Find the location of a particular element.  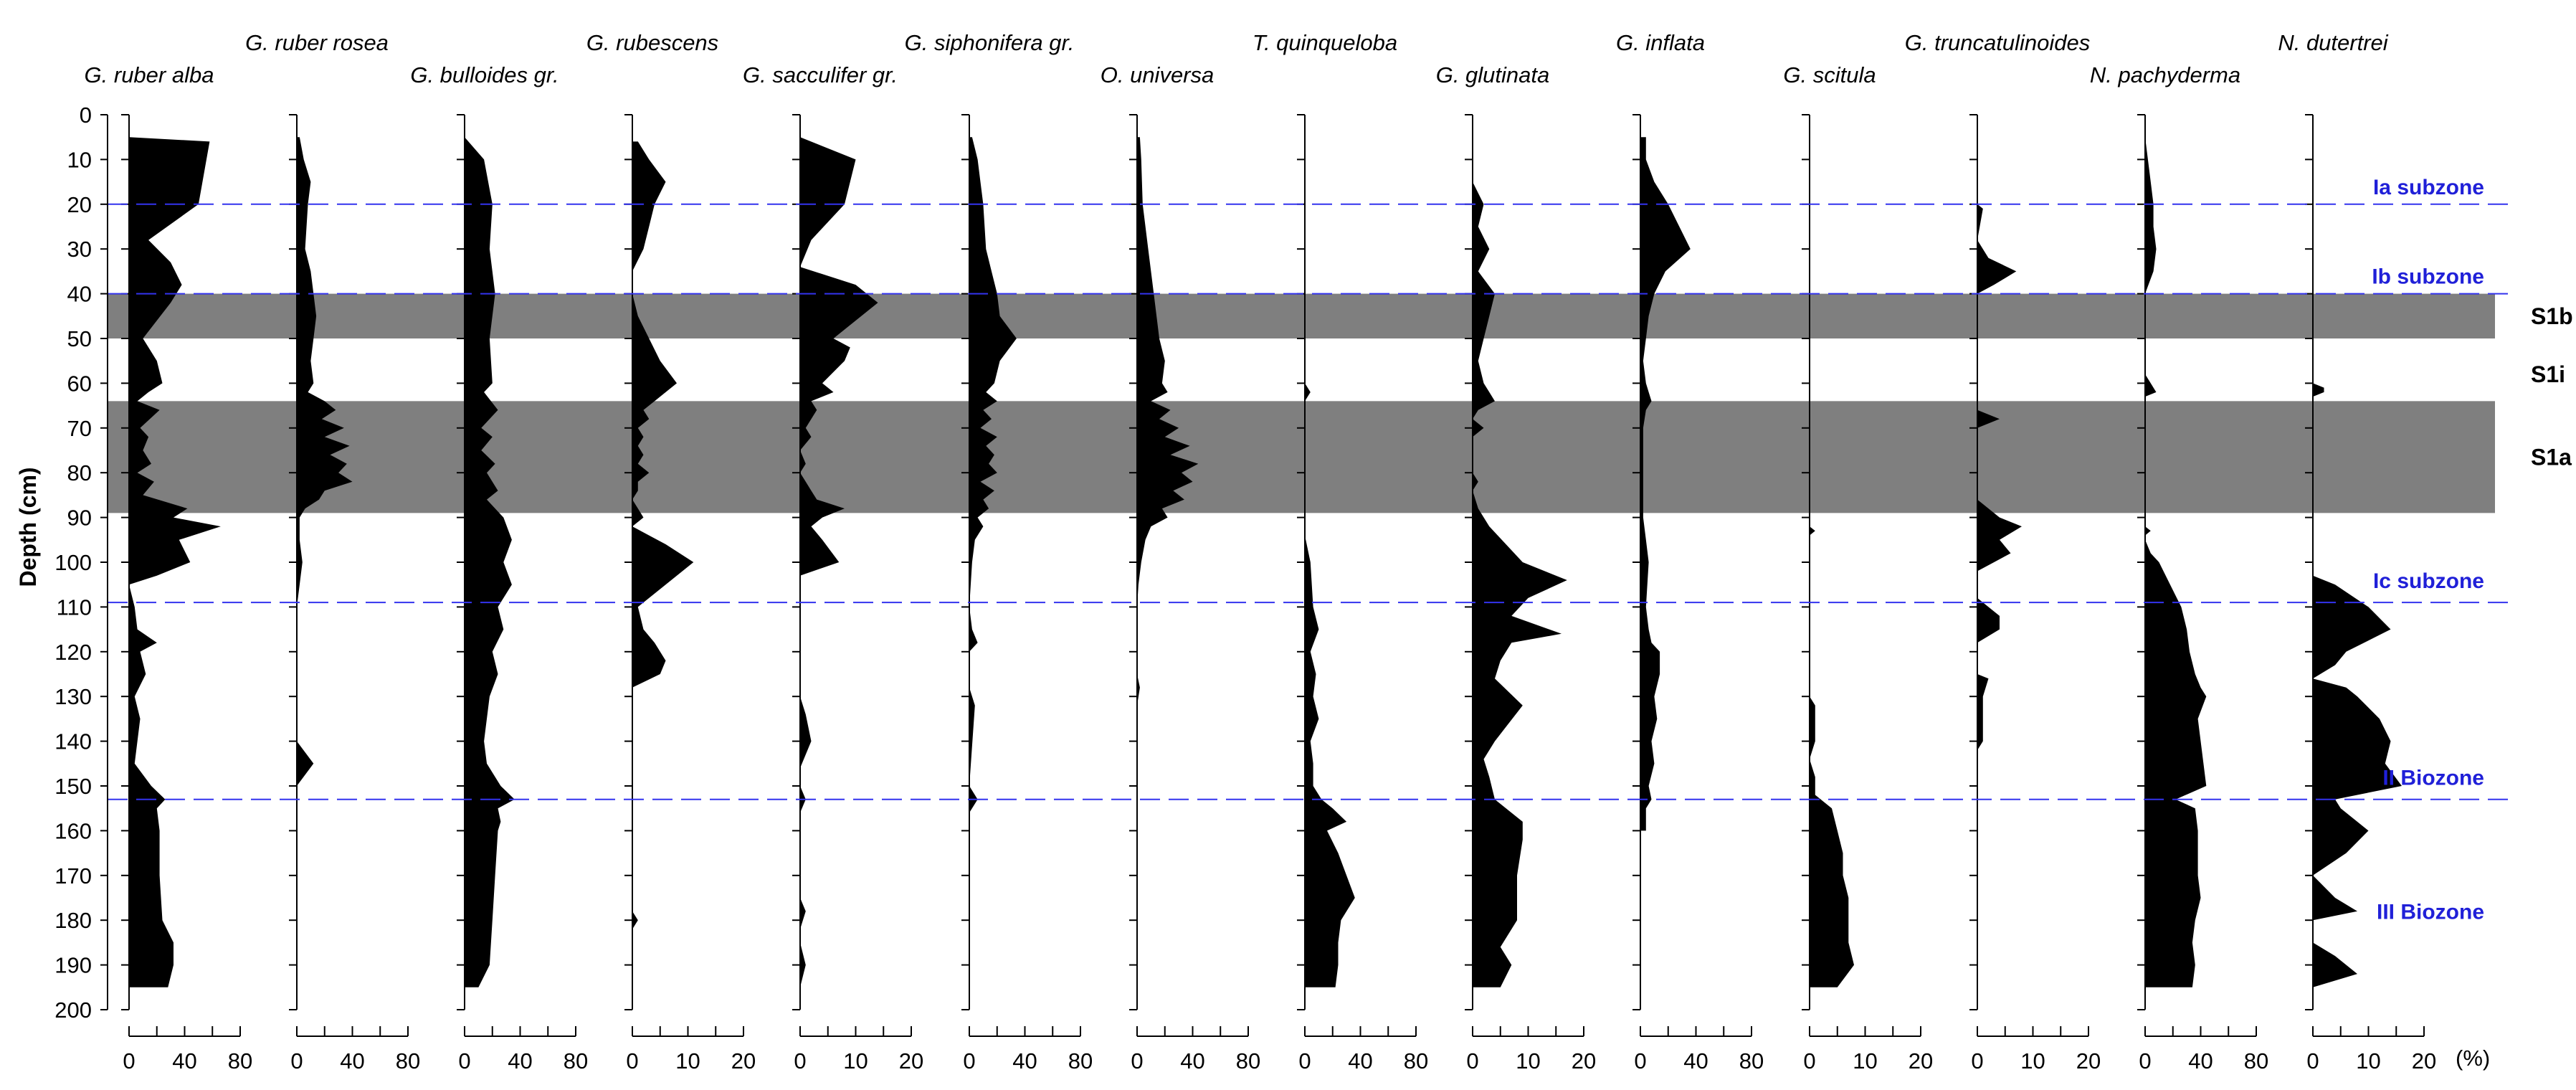

depth-tick-label: 160 is located at coordinates (73, 831).